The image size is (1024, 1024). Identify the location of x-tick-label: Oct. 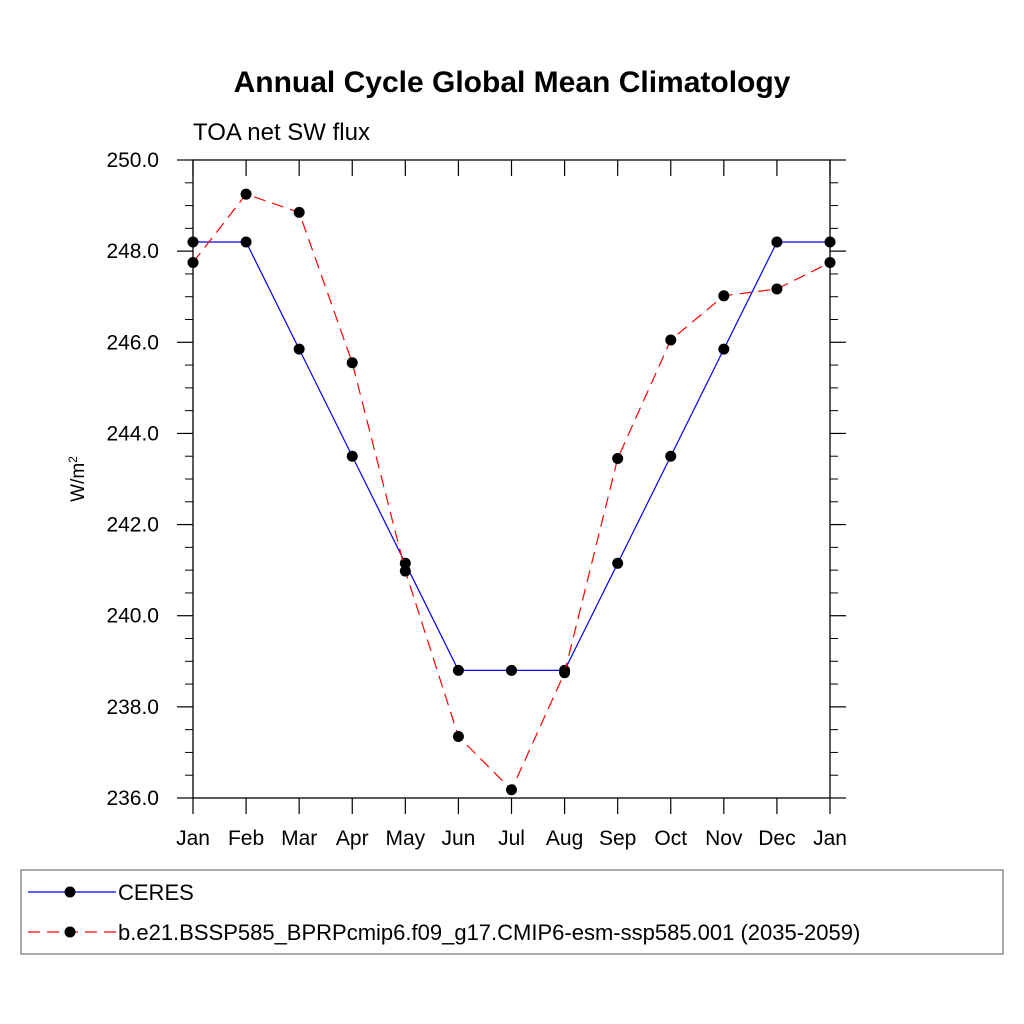
(670, 838).